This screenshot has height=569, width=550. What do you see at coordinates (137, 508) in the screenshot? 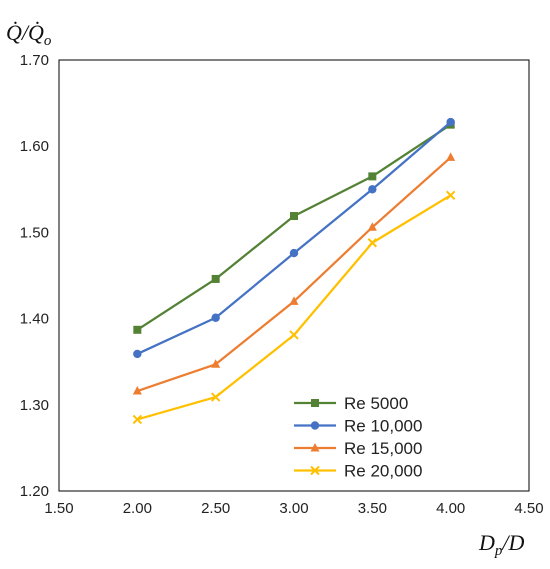
I see `x-tick-label: 2.00` at bounding box center [137, 508].